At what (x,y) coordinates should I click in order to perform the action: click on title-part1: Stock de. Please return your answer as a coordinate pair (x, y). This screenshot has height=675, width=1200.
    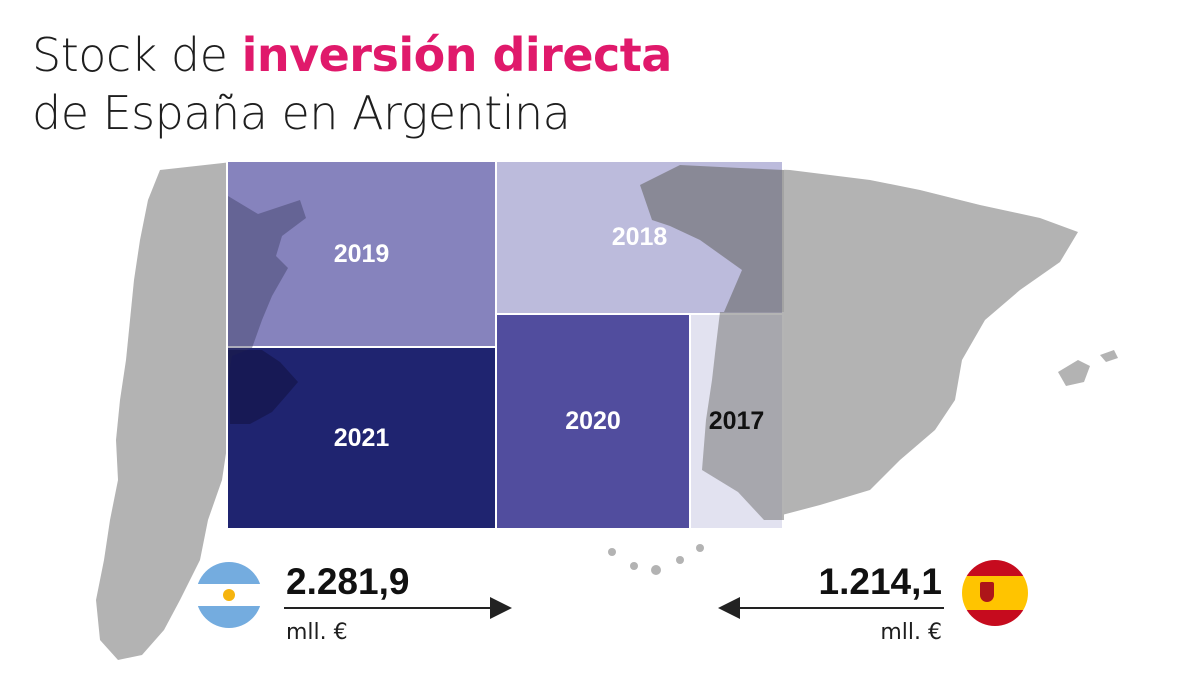
    Looking at the image, I should click on (137, 55).